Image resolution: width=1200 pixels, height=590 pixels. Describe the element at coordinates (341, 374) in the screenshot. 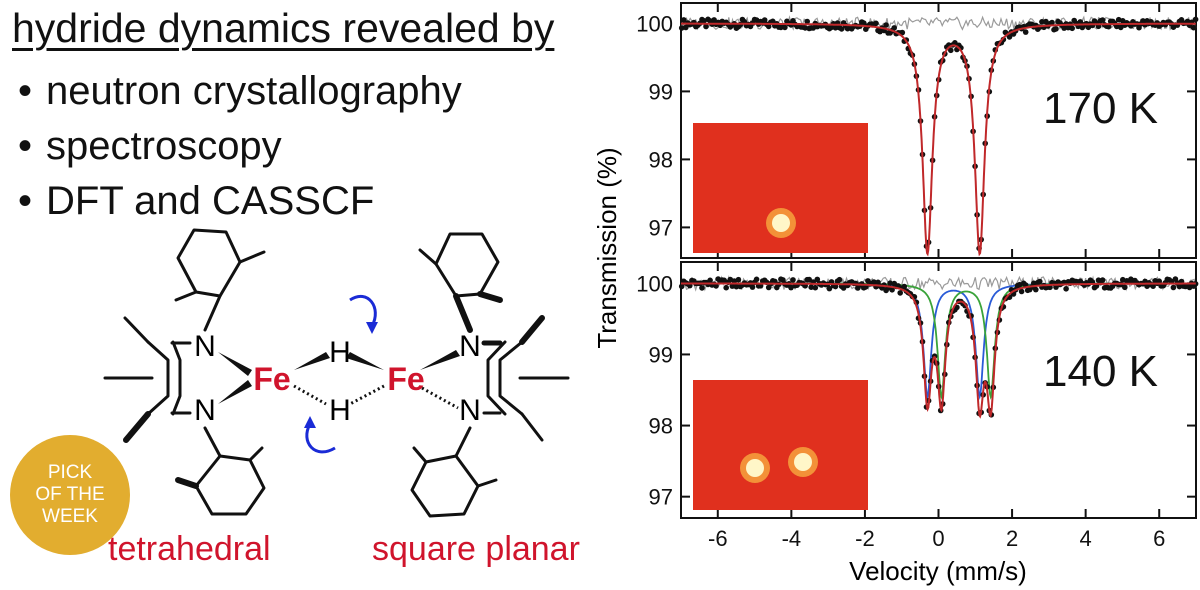

I see `exchange-arrows` at that location.